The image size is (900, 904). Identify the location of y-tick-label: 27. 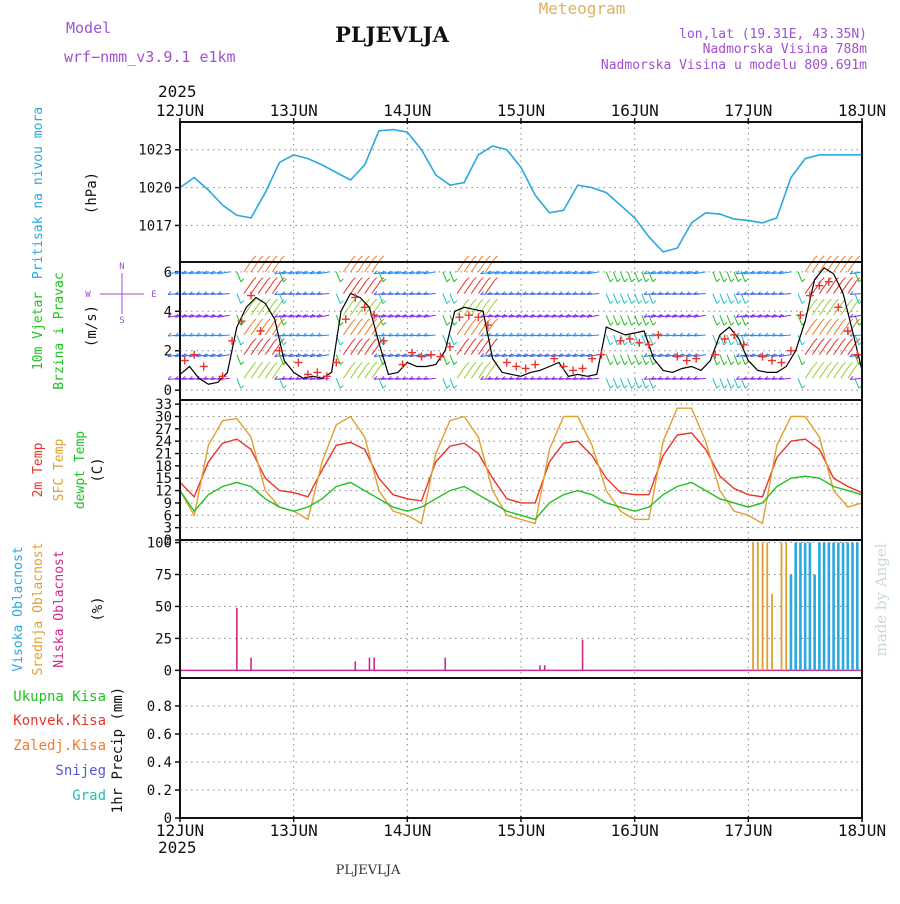
(163, 430).